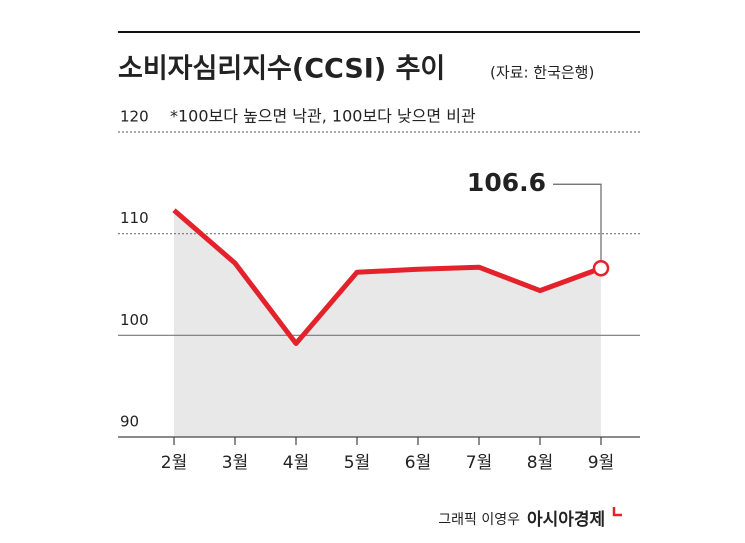 The width and height of the screenshot is (745, 543). I want to click on leader-line, so click(577, 222).